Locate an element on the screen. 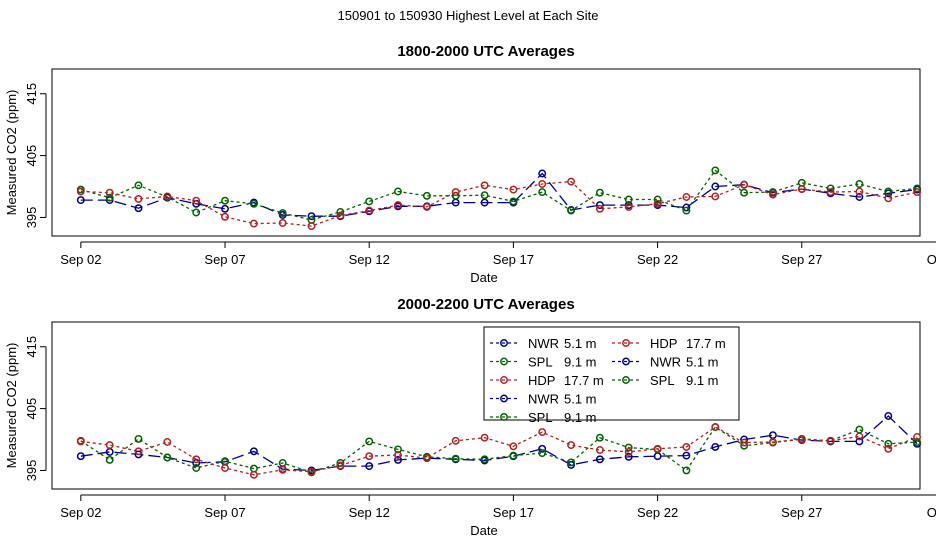  x-tick-label: Sep 17 is located at coordinates (513, 259).